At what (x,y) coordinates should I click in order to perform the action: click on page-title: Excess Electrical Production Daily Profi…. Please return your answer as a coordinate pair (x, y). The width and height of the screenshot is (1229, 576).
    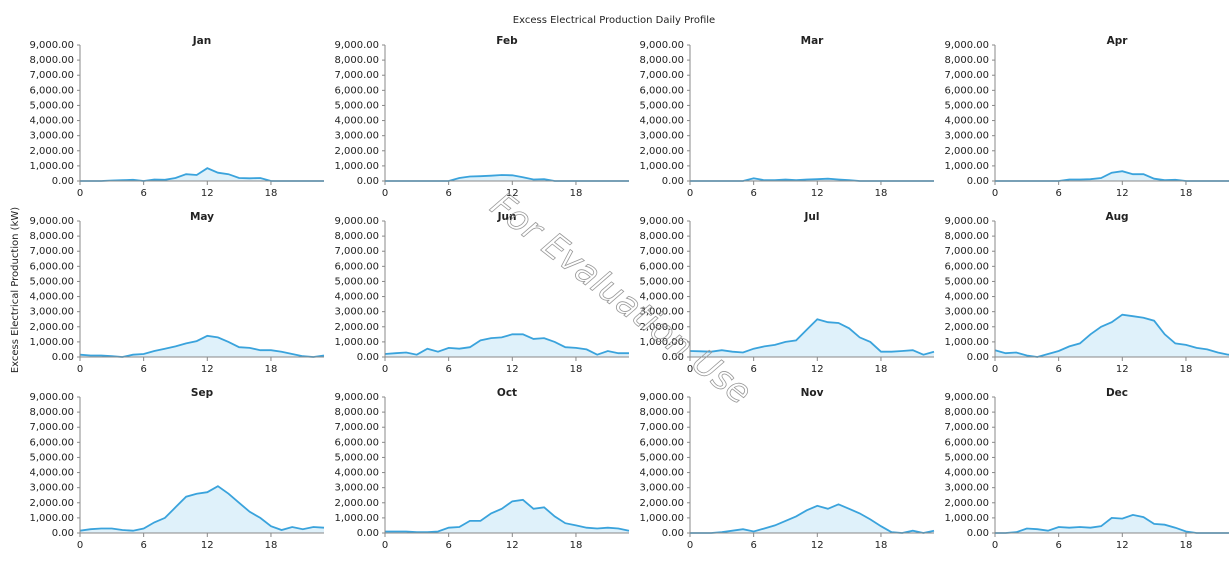
    Looking at the image, I should click on (614, 20).